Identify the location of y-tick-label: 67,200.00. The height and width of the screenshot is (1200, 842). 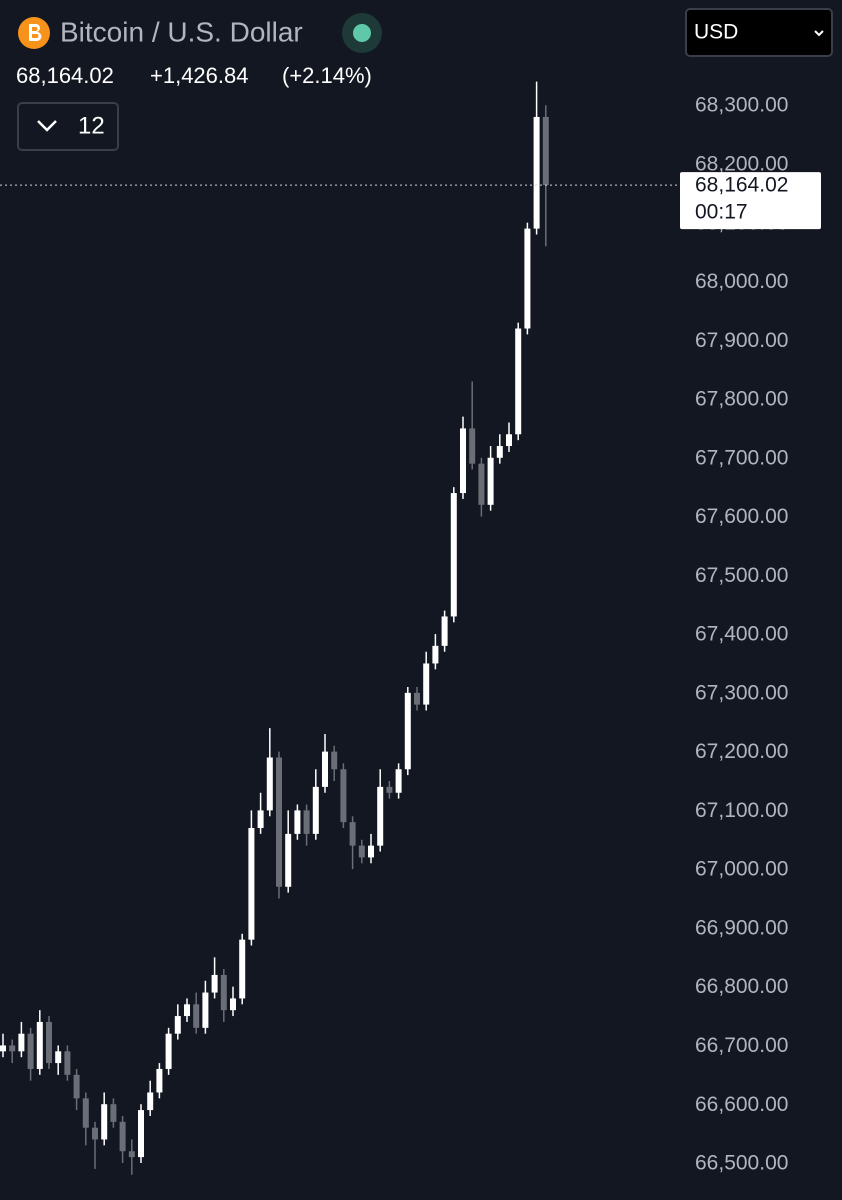
(741, 751).